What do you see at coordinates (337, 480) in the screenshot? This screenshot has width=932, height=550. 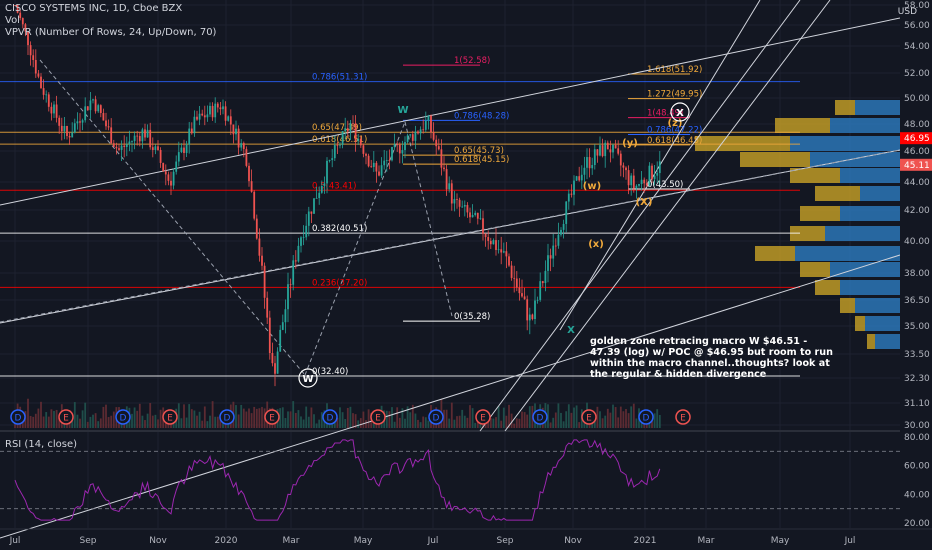 I see `rsi-line` at bounding box center [337, 480].